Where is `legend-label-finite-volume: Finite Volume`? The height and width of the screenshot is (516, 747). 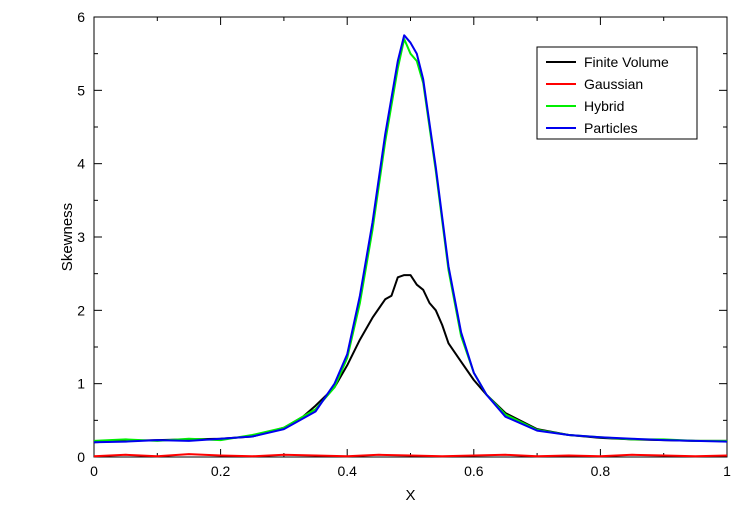 legend-label-finite-volume: Finite Volume is located at coordinates (626, 62).